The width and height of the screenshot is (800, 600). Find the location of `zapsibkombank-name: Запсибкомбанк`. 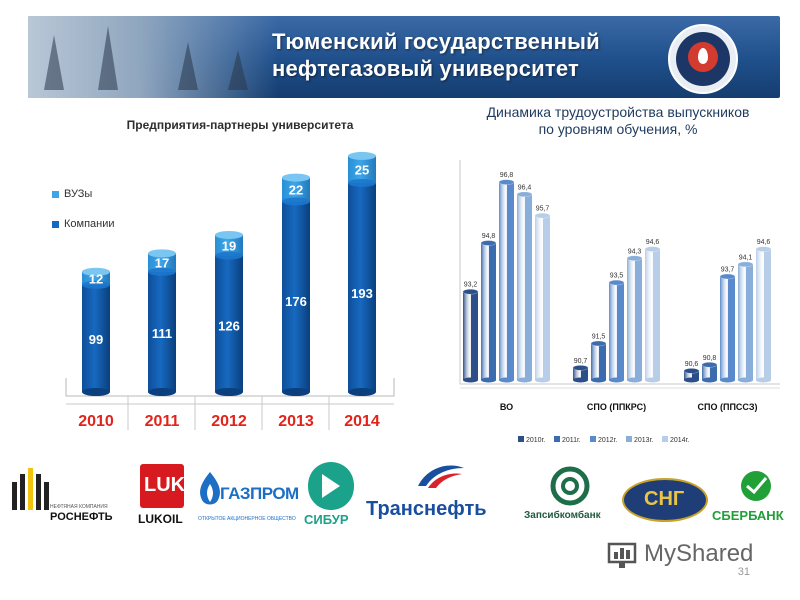

zapsibkombank-name: Запсибкомбанк is located at coordinates (562, 515).